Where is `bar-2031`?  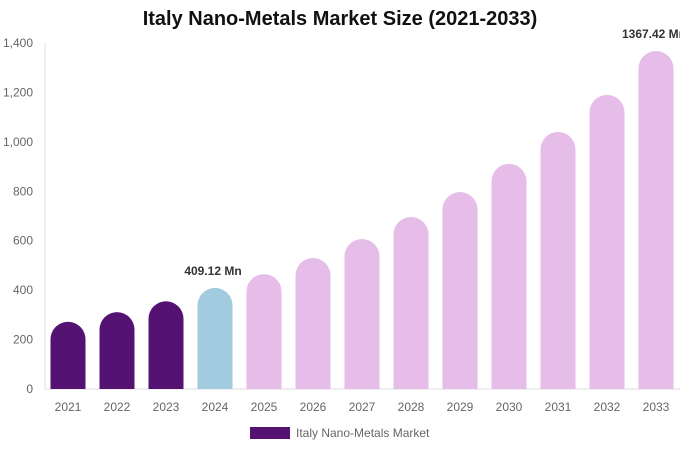 bar-2031 is located at coordinates (558, 260).